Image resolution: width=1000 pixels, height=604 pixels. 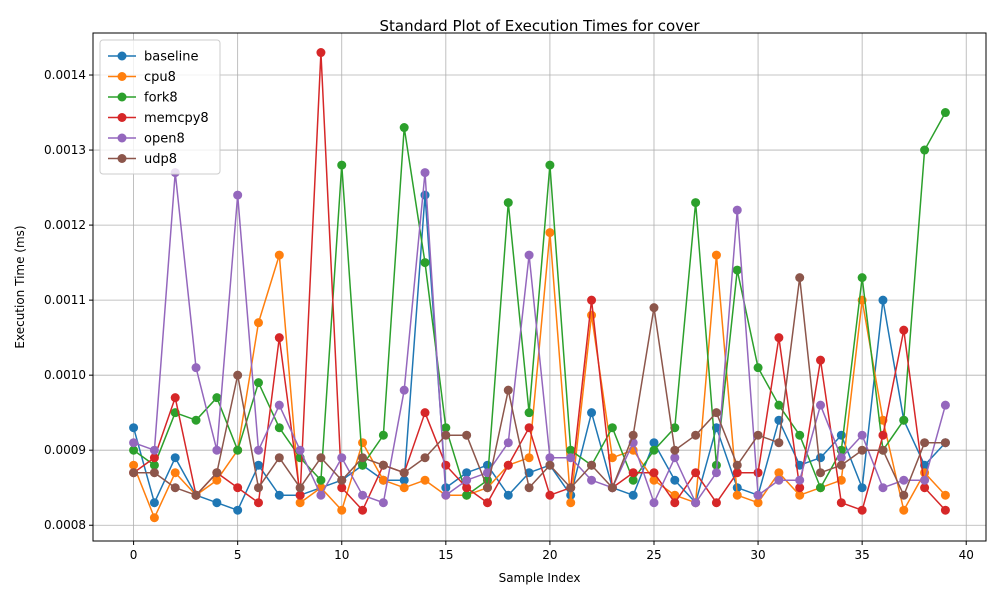 I want to click on y-tick-label: 0.0008, so click(x=65, y=525).